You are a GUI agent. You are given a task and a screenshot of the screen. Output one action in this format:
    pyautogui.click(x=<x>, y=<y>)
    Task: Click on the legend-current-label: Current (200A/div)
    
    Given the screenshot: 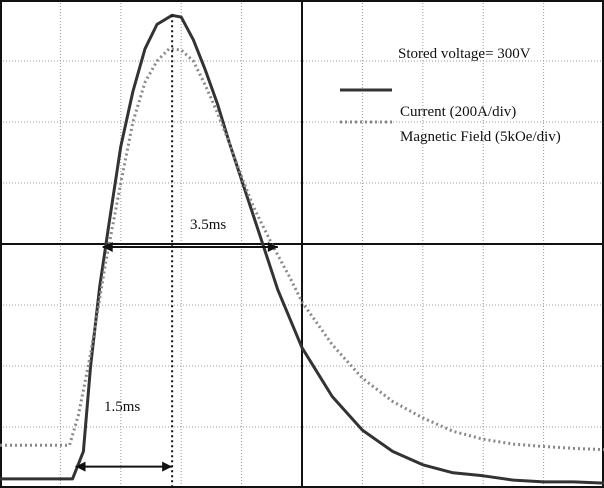 What is the action you would take?
    pyautogui.click(x=458, y=112)
    